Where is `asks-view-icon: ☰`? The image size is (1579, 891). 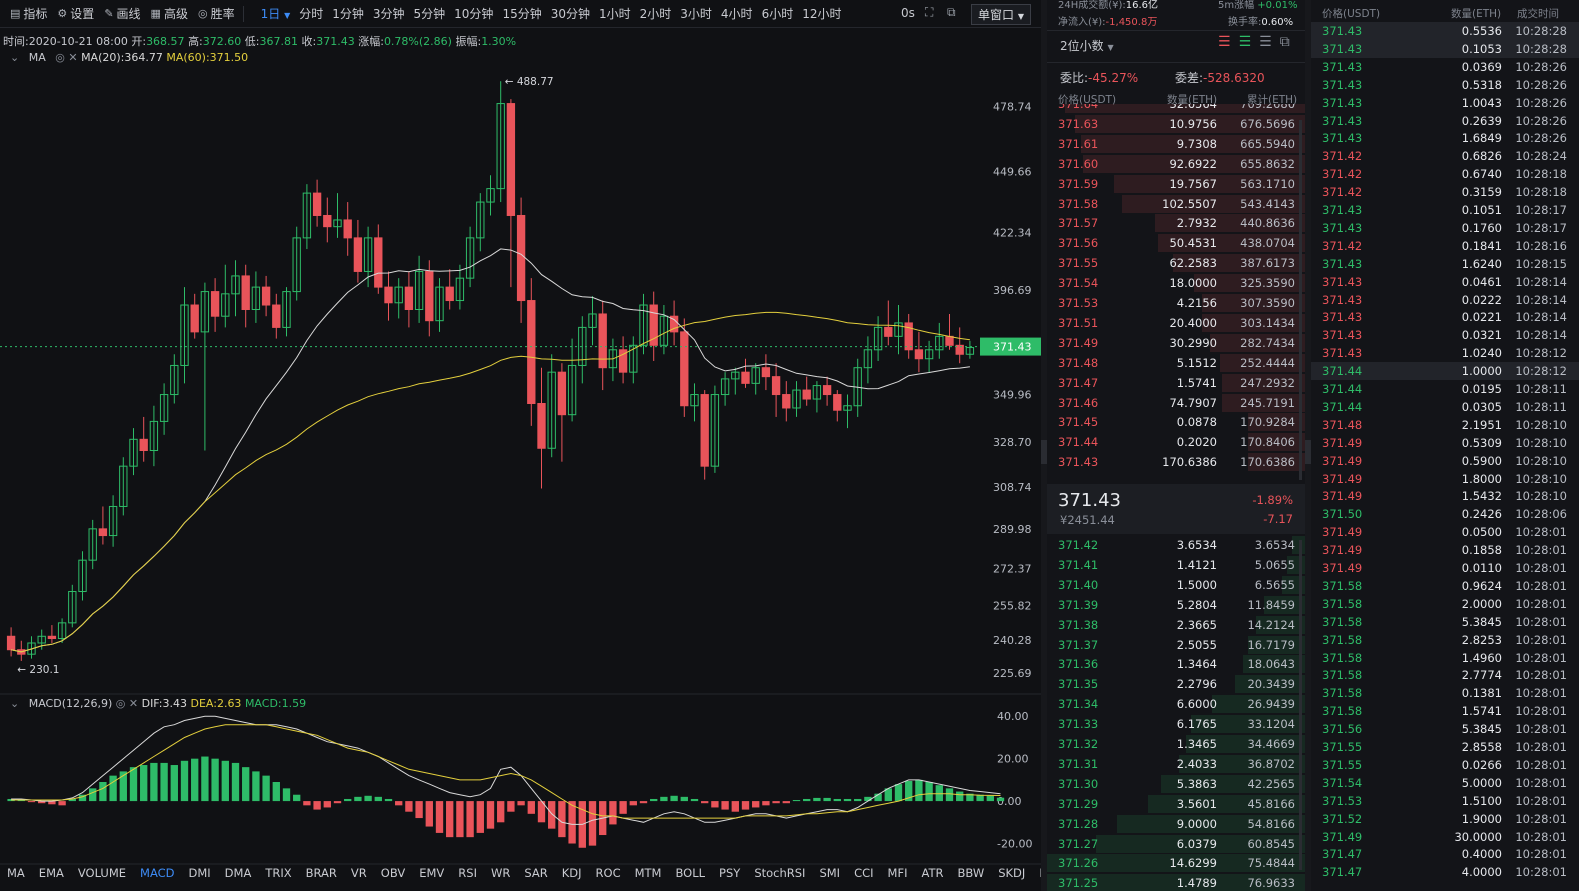 asks-view-icon: ☰ is located at coordinates (1265, 42).